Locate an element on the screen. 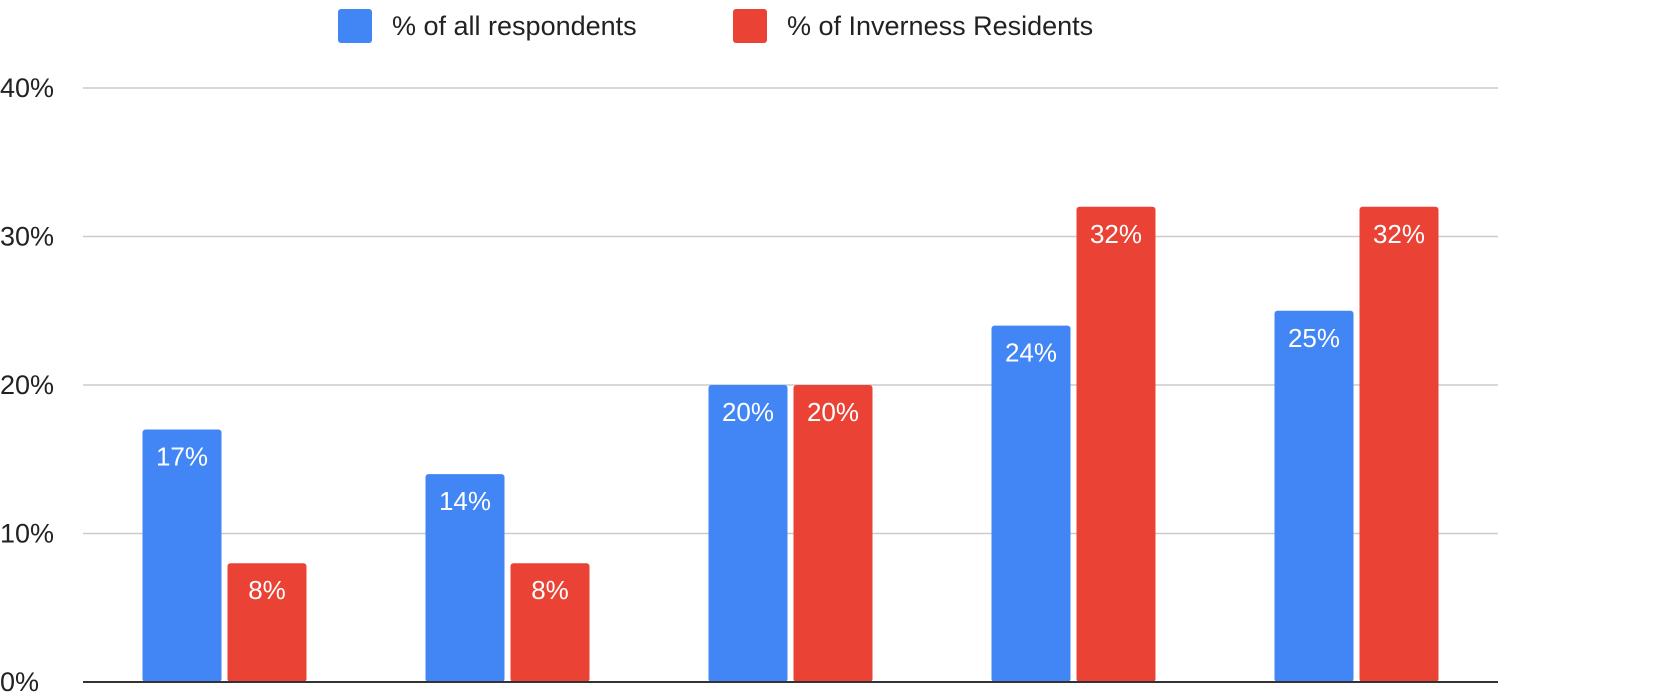 The height and width of the screenshot is (692, 1675). data-label: 17% is located at coordinates (182, 457).